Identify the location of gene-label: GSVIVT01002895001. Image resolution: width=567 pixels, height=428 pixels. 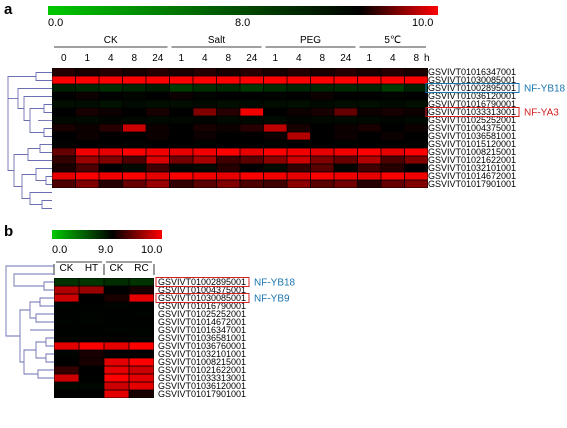
(472, 88).